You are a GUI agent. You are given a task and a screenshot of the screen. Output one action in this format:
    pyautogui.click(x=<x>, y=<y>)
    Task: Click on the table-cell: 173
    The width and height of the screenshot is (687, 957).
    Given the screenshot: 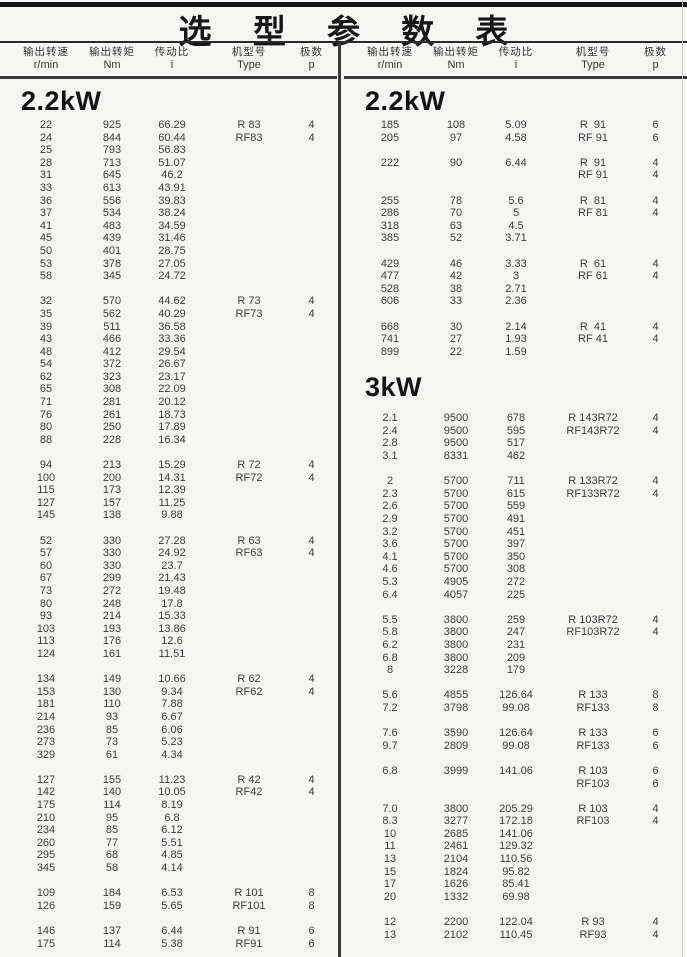 What is the action you would take?
    pyautogui.click(x=112, y=490)
    